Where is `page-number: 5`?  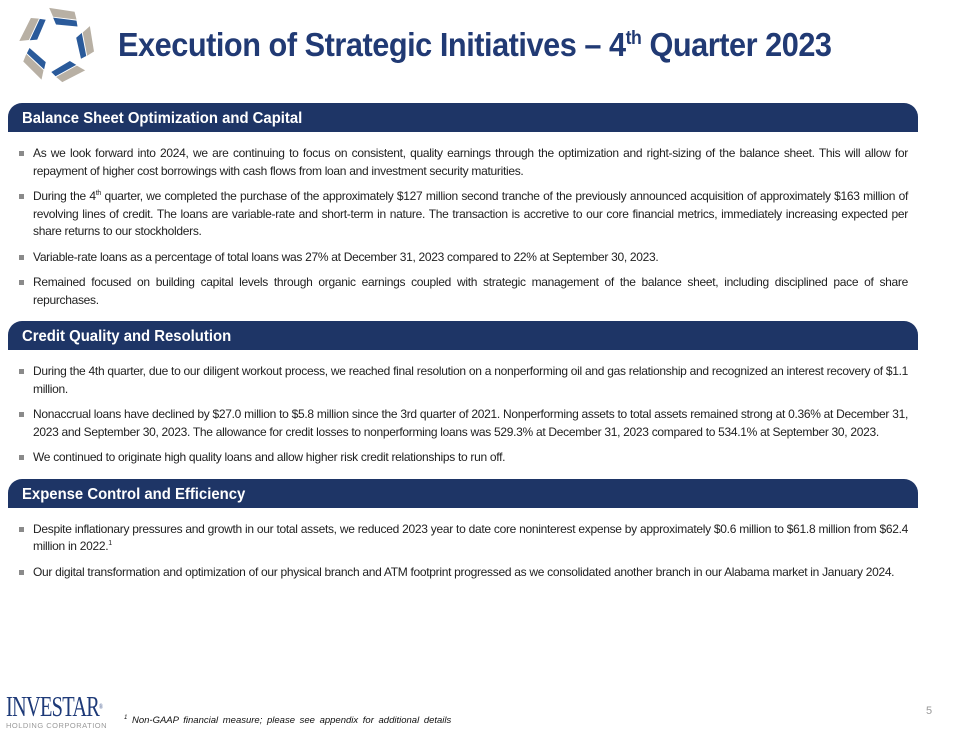
page-number: 5 is located at coordinates (929, 711).